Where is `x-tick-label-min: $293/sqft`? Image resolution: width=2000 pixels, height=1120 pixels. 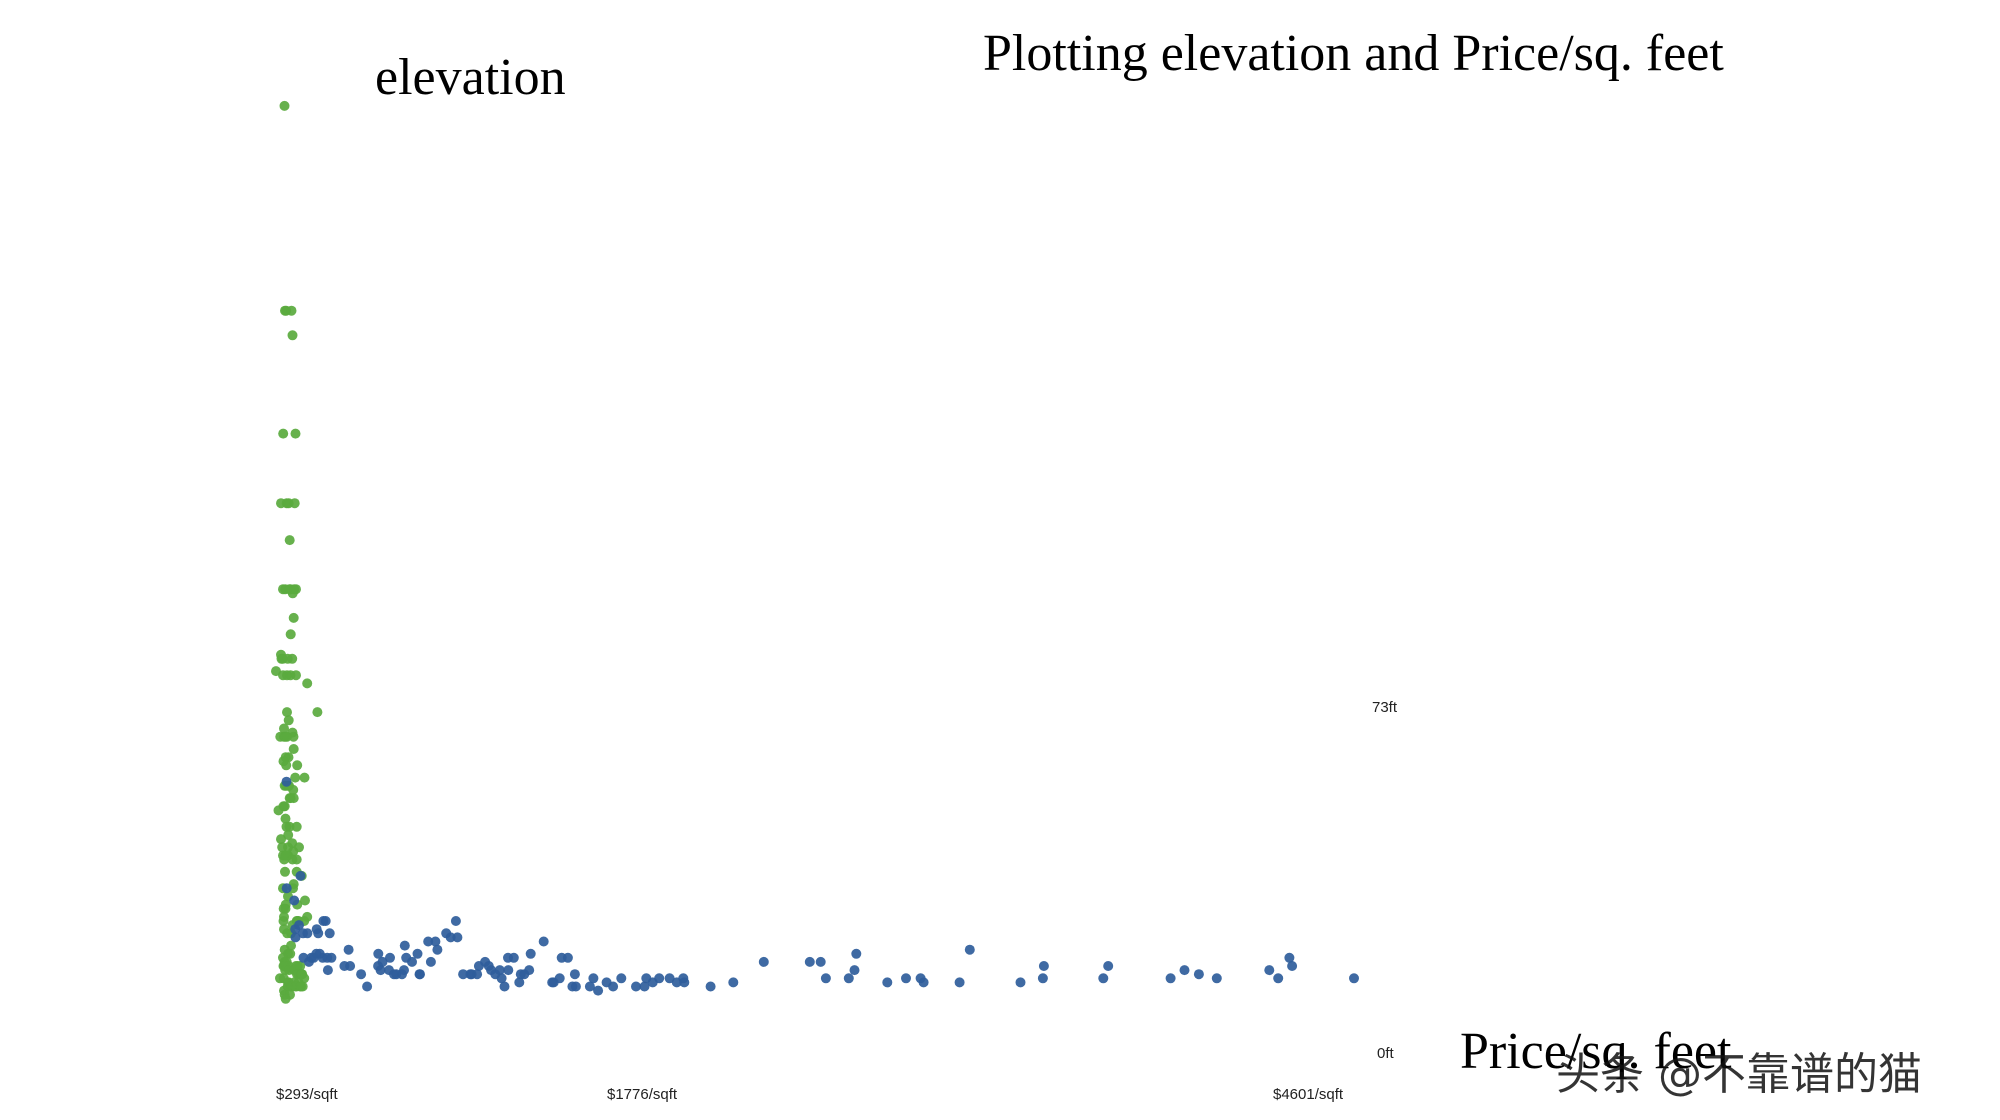
x-tick-label-min: $293/sqft is located at coordinates (307, 1094).